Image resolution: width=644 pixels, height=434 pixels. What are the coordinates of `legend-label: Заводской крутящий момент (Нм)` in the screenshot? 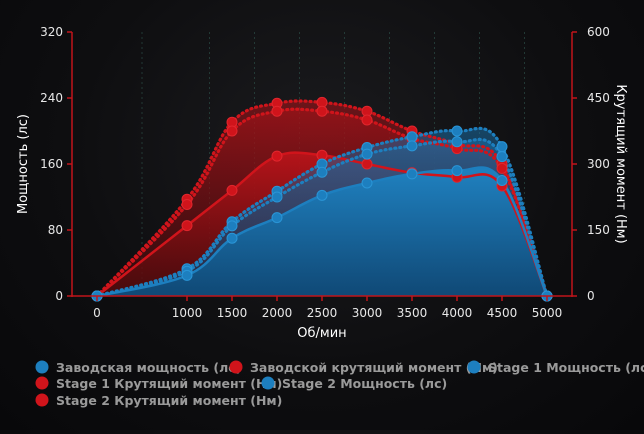 It's located at (374, 367).